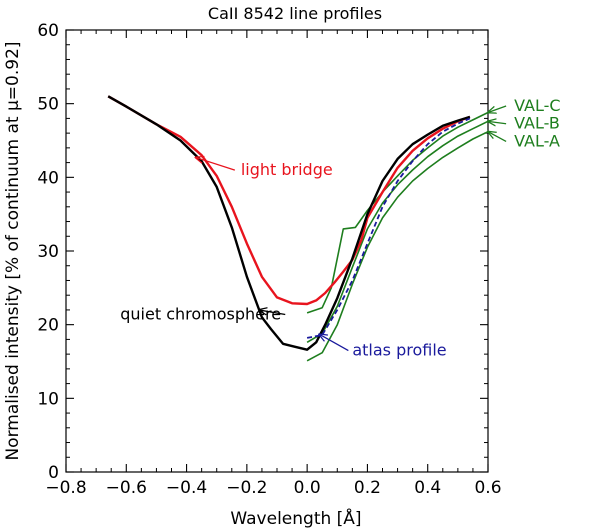  What do you see at coordinates (200, 314) in the screenshot?
I see `annotation-label-quiet-chromosphere: quiet chromosphere` at bounding box center [200, 314].